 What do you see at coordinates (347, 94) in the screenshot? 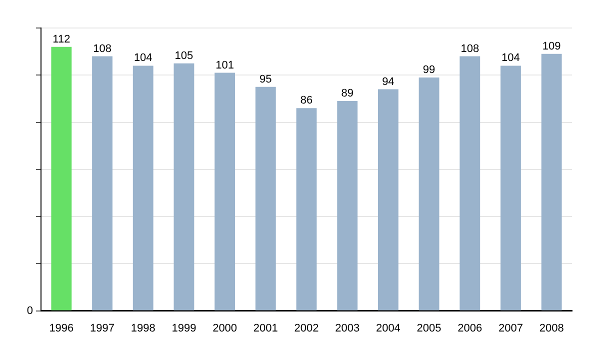
I see `data-label: 89` at bounding box center [347, 94].